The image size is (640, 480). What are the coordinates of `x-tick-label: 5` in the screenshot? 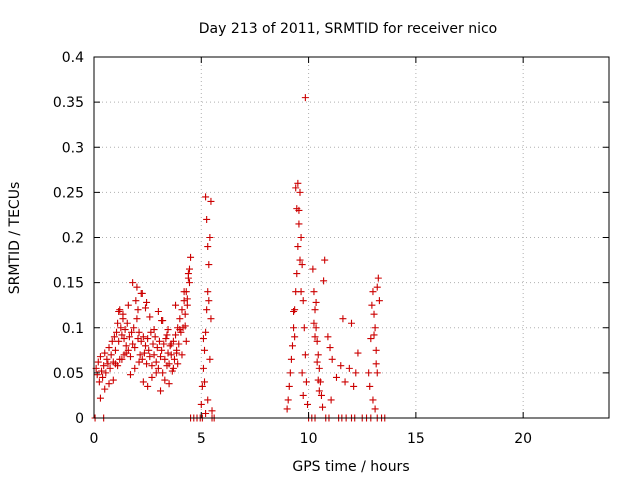 It's located at (201, 439).